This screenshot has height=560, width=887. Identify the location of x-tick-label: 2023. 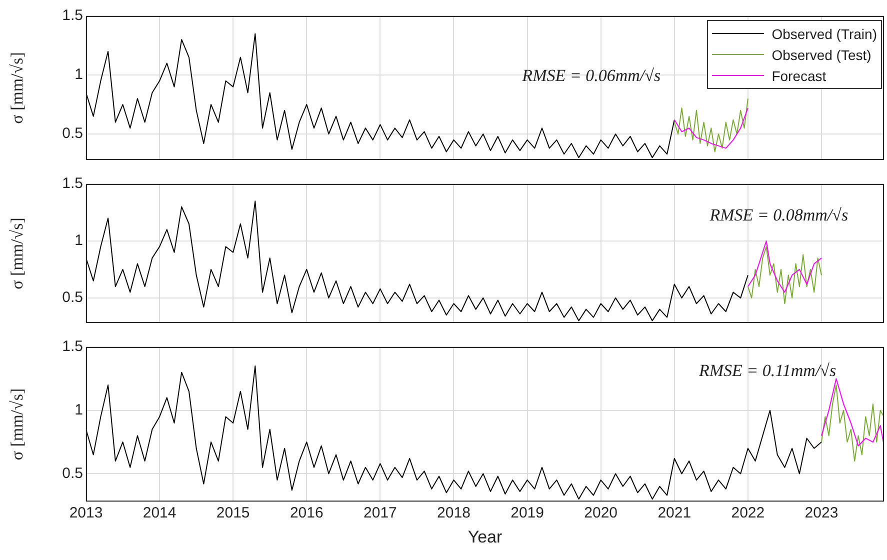
(821, 513).